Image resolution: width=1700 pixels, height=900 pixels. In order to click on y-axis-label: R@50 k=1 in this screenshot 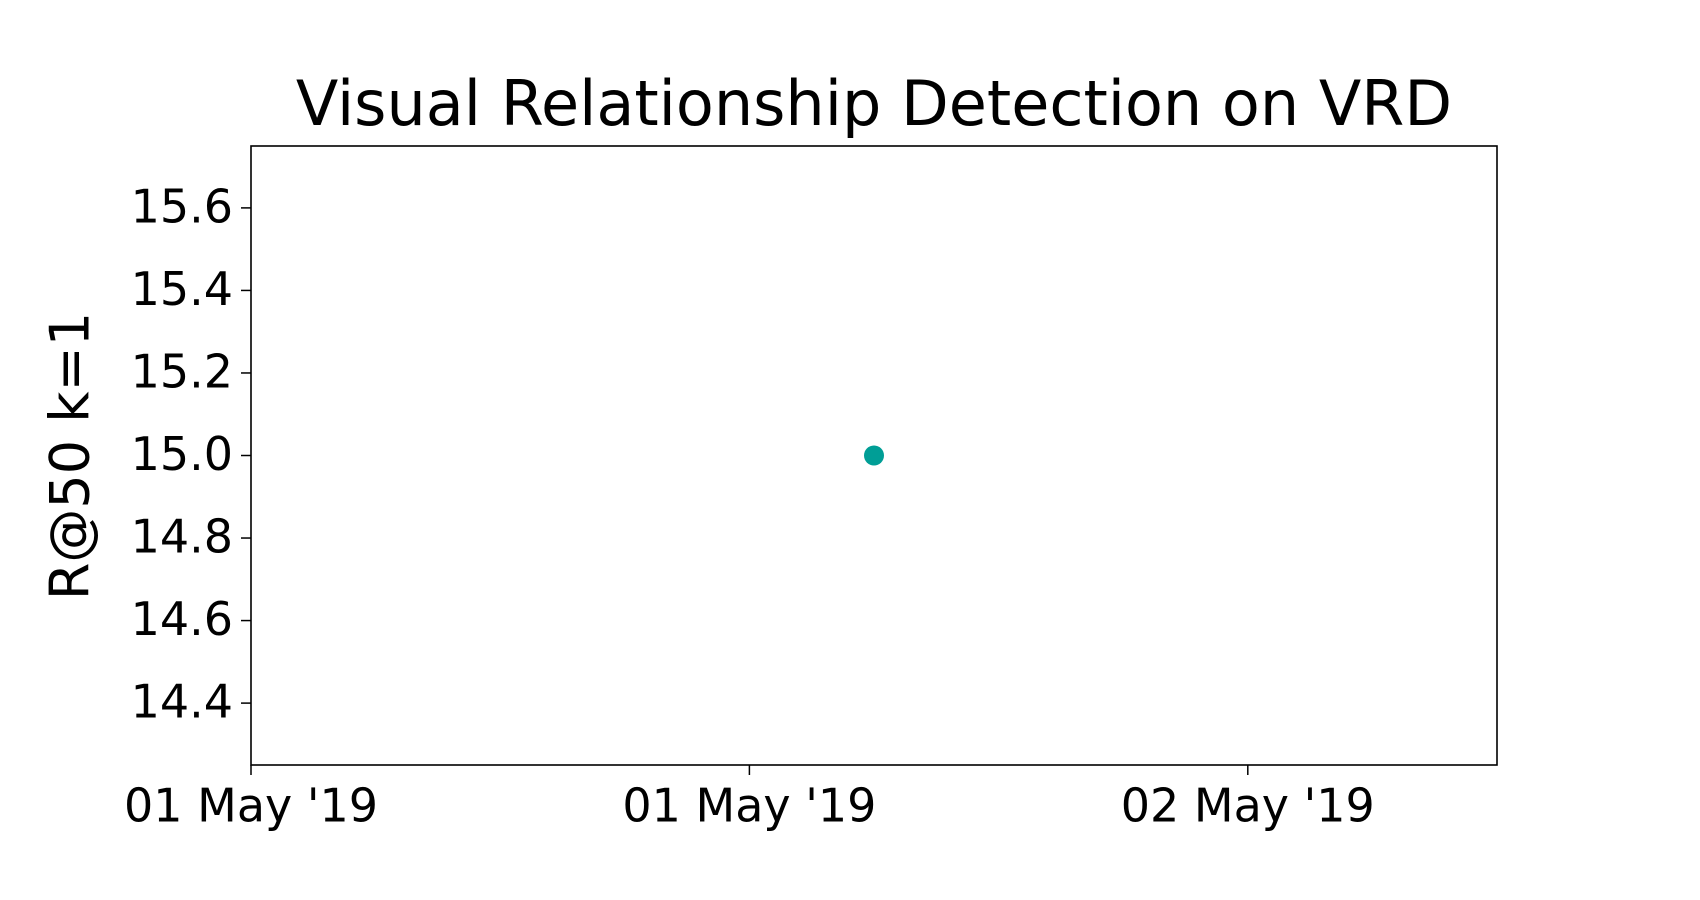, I will do `click(70, 456)`.